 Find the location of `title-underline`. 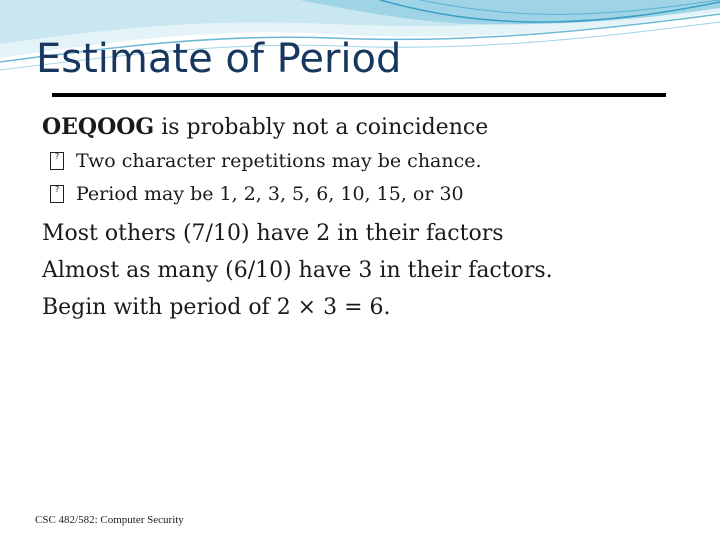

title-underline is located at coordinates (359, 95).